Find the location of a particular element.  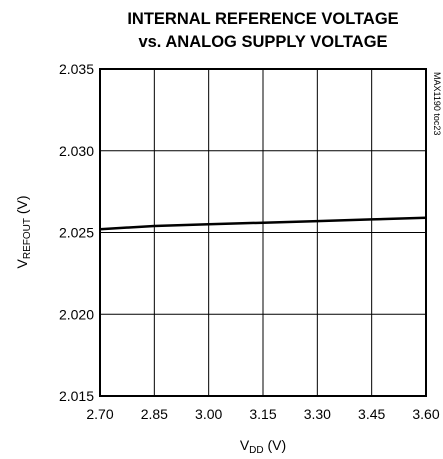

x-axis-label: VDD (V) is located at coordinates (263, 446).